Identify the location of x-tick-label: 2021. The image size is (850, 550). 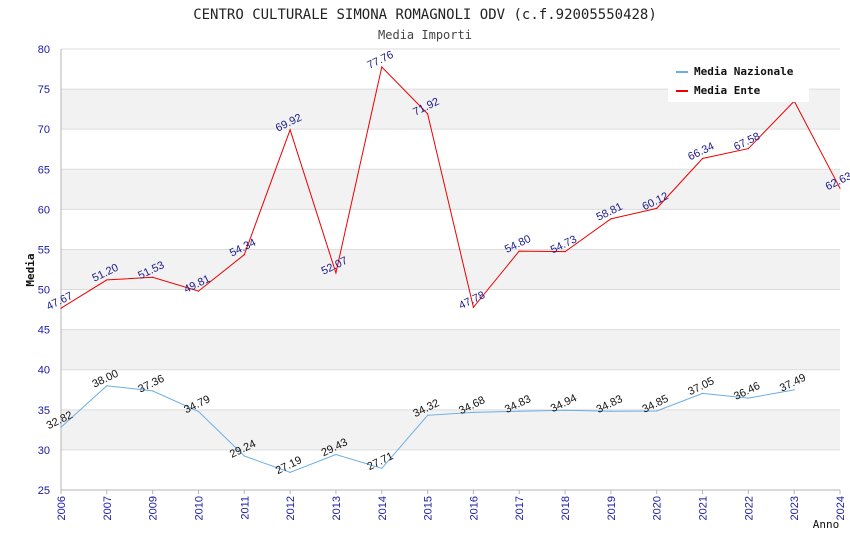
(704, 508).